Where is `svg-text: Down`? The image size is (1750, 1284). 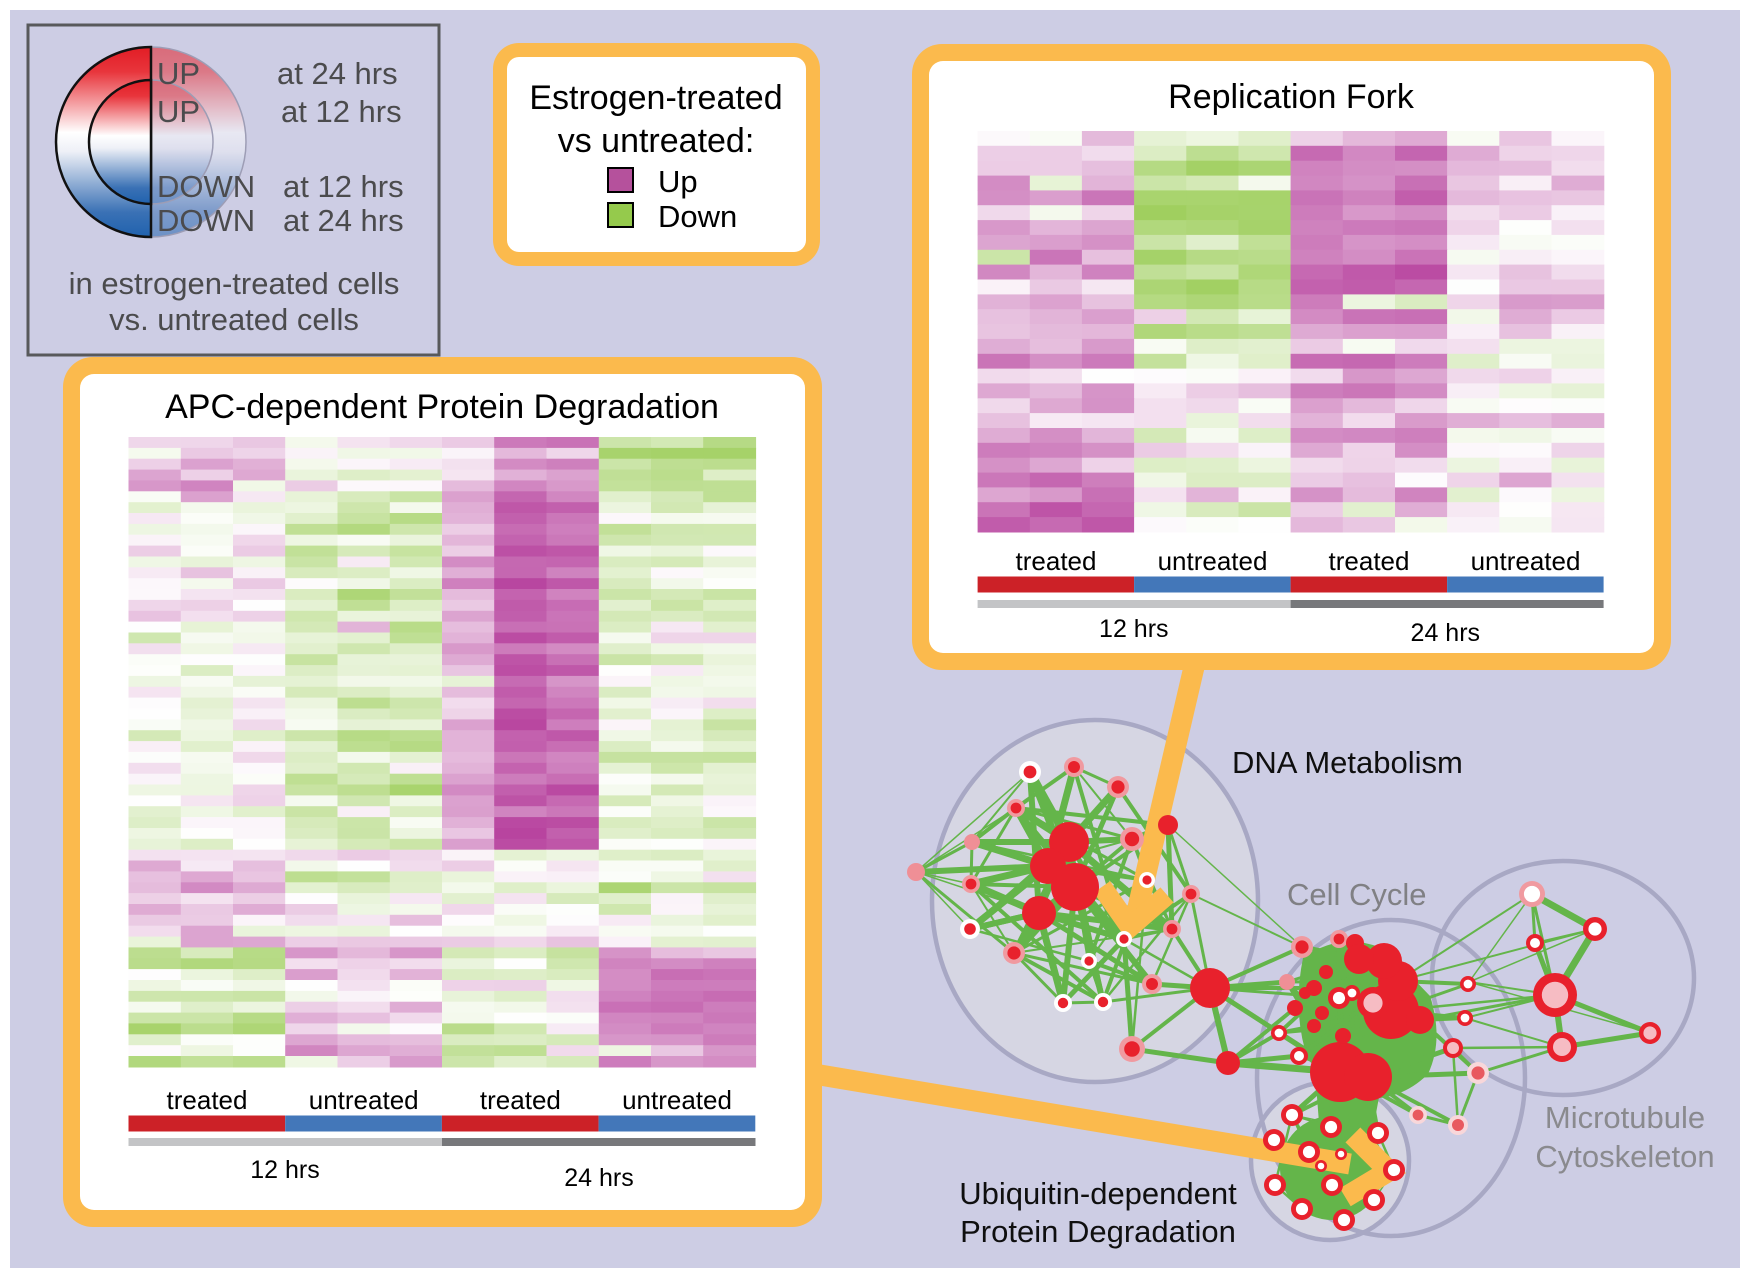
svg-text: Down is located at coordinates (697, 216).